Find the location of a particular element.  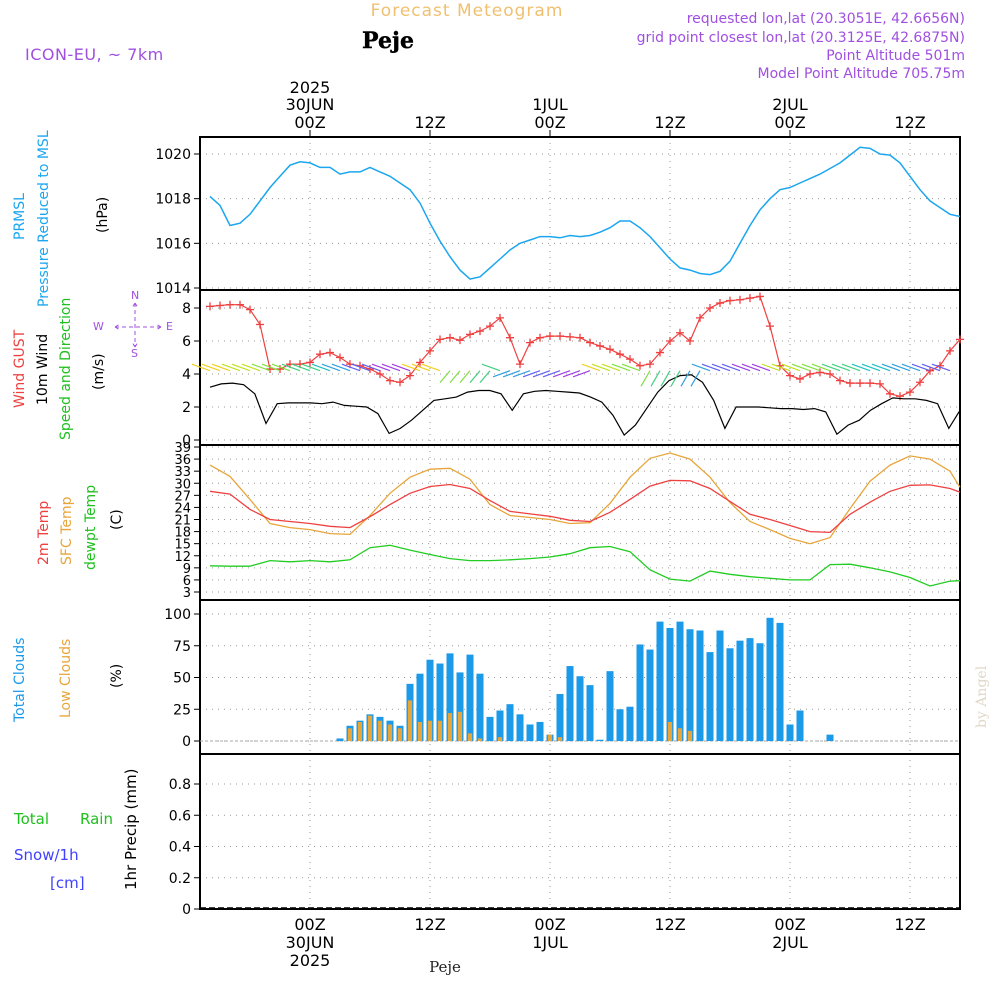

info-line-1: requested lon,lat (20.3051E, 42.6656N) is located at coordinates (826, 19).